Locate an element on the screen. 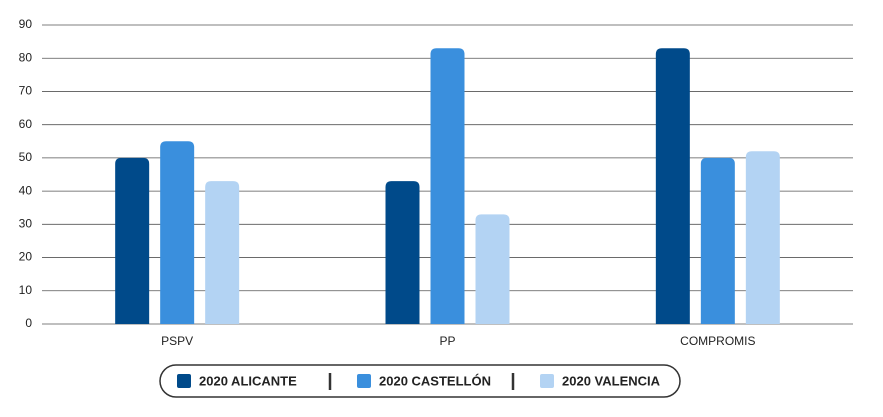  y-tick-label: 20 is located at coordinates (26, 257).